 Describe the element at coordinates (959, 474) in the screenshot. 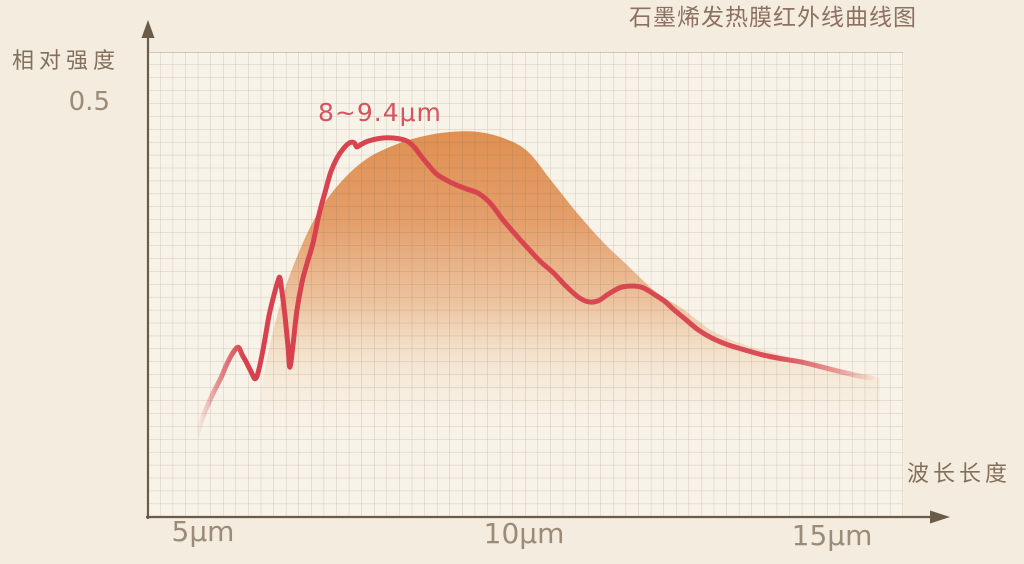

I see `x-axis-label: 波长长度` at that location.